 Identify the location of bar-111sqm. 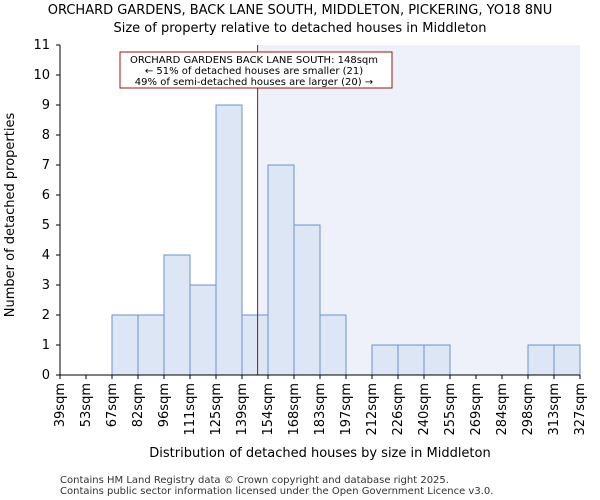
(203, 330).